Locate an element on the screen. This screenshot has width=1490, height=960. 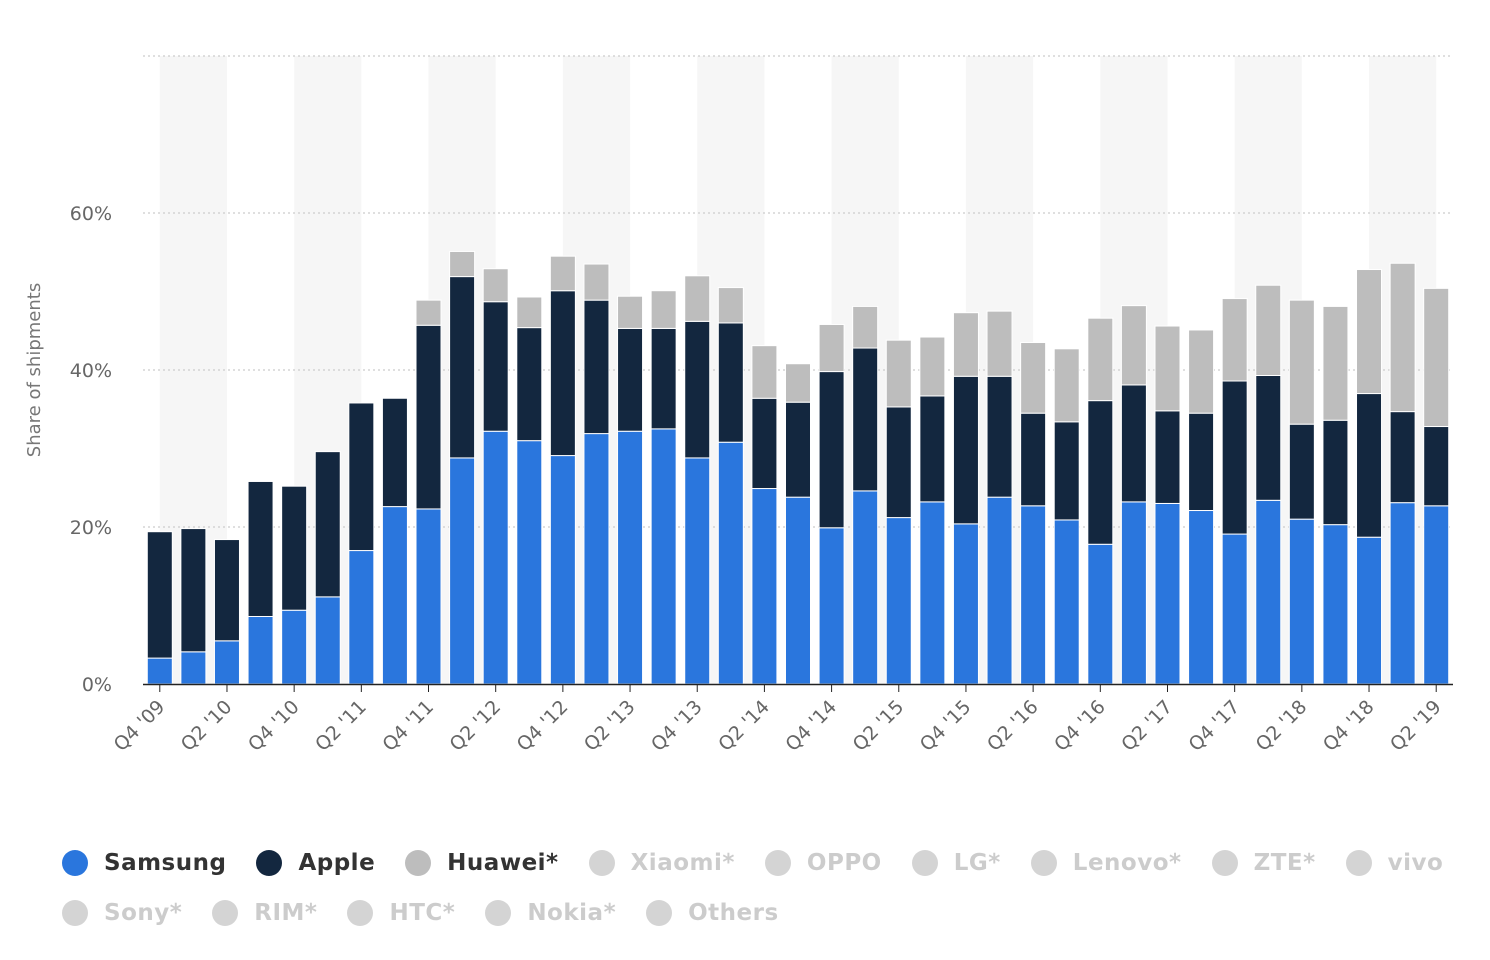
legend-item-nokia: Nokia* is located at coordinates (550, 913).